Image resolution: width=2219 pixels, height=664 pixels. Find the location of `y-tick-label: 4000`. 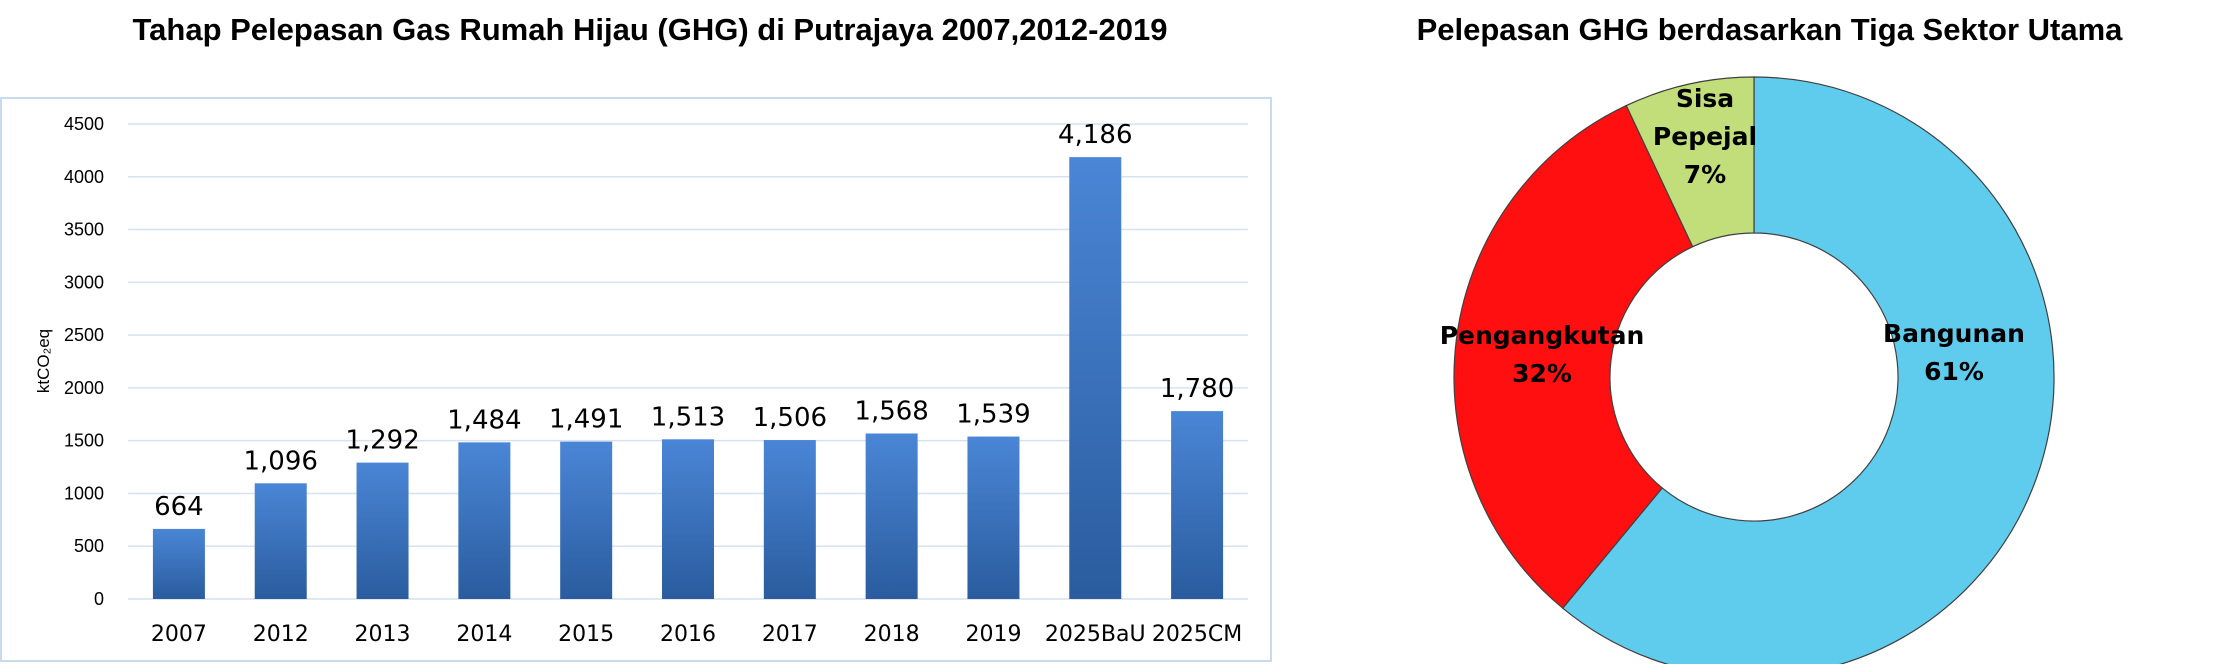

y-tick-label: 4000 is located at coordinates (84, 177).